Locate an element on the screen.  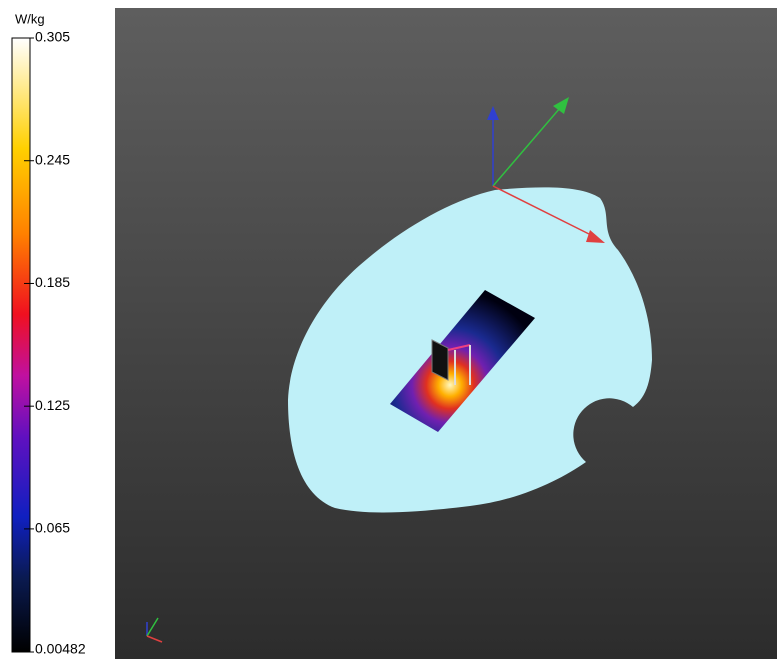
device is located at coordinates (451, 362).